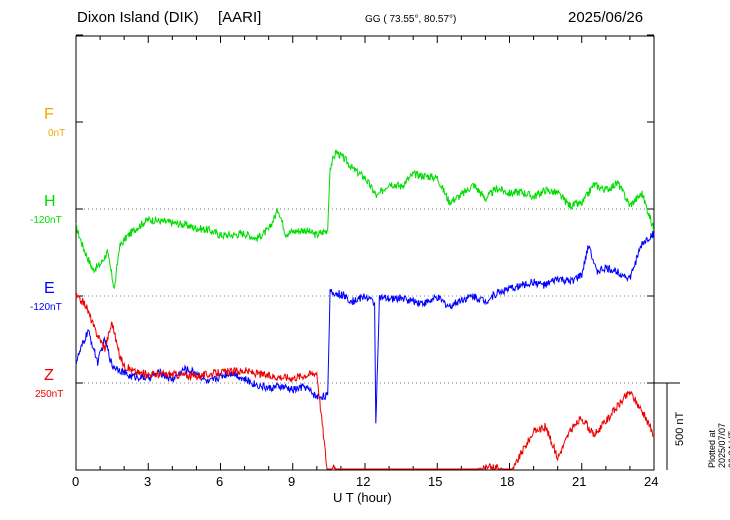 The height and width of the screenshot is (520, 730). What do you see at coordinates (46, 307) in the screenshot?
I see `baseline-label-e: -120nT` at bounding box center [46, 307].